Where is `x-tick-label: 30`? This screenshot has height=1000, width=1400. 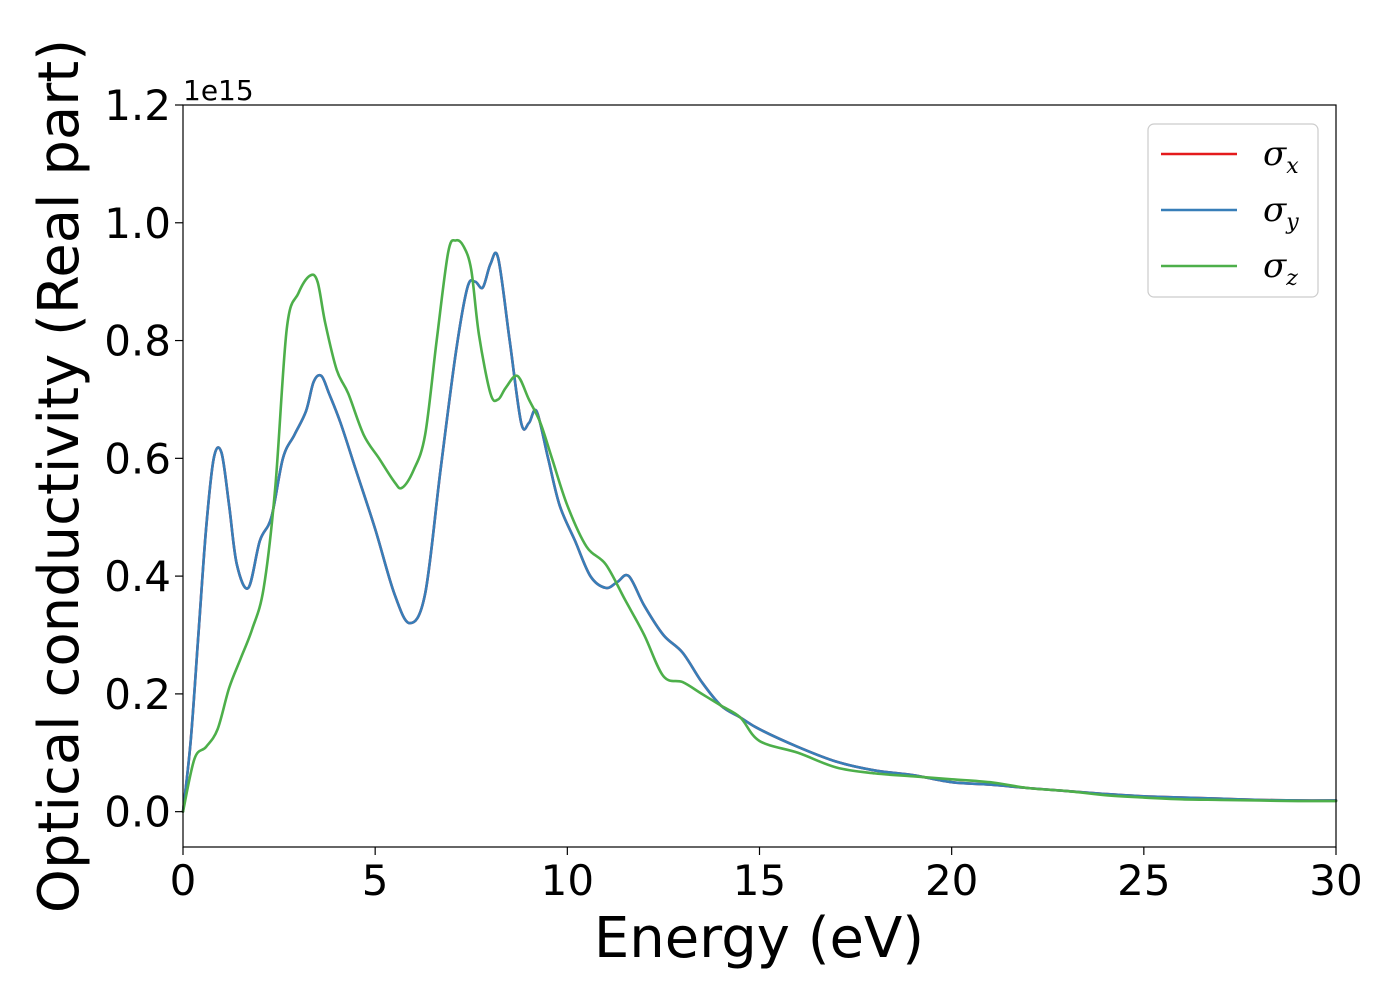 x-tick-label: 30 is located at coordinates (1335, 880).